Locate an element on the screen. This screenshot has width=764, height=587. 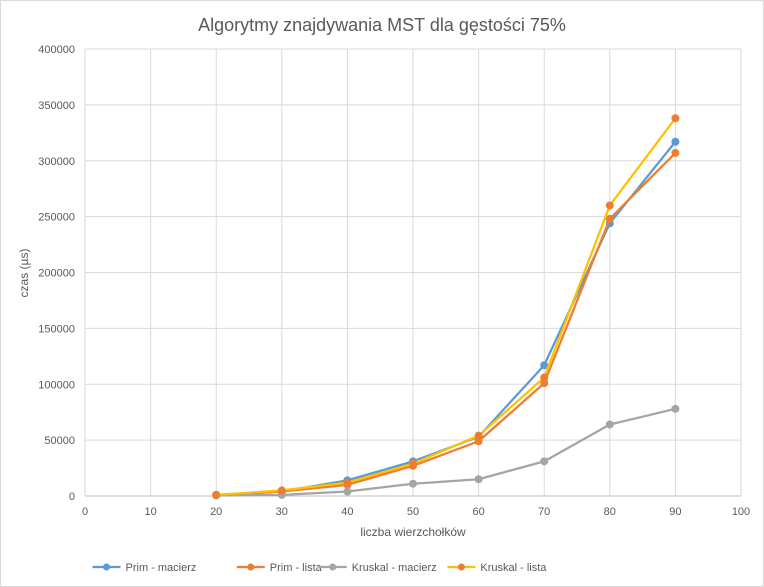
y-tick-label: 300000 is located at coordinates (56, 162).